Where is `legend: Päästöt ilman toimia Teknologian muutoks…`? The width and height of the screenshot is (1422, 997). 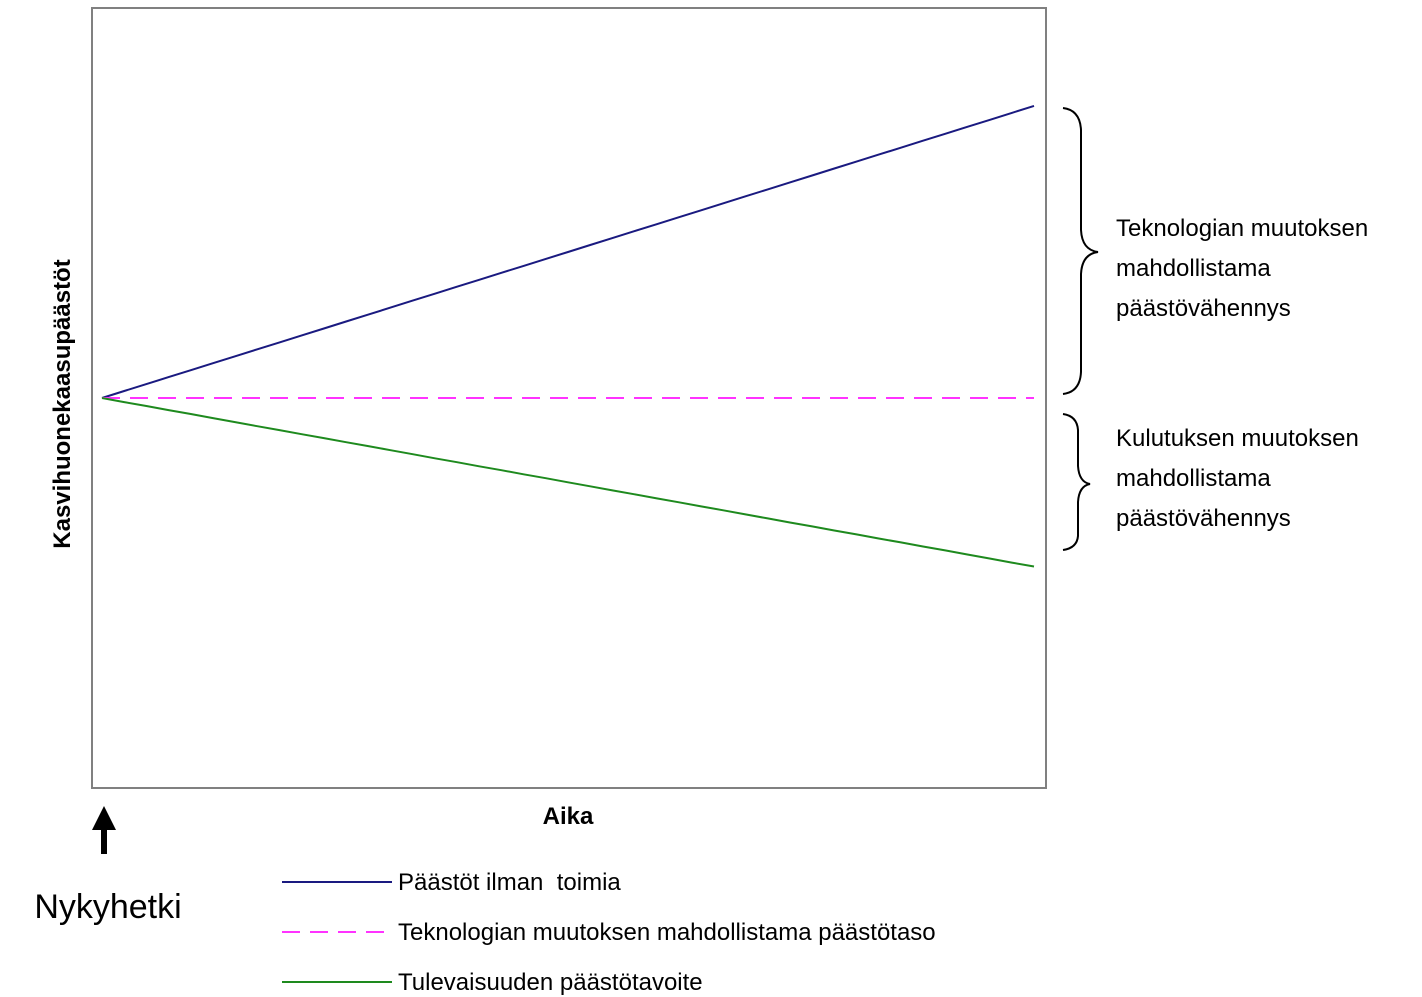 legend: Päästöt ilman toimia Teknologian muutoks… is located at coordinates (609, 932).